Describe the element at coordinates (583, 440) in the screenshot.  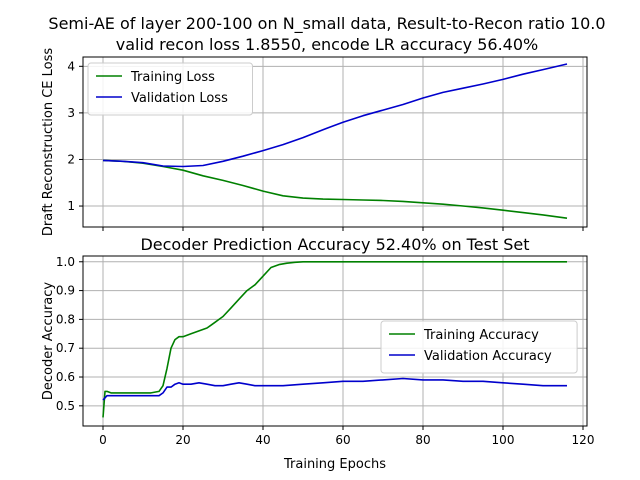
I see `acc-xtick-label-6: 120` at that location.